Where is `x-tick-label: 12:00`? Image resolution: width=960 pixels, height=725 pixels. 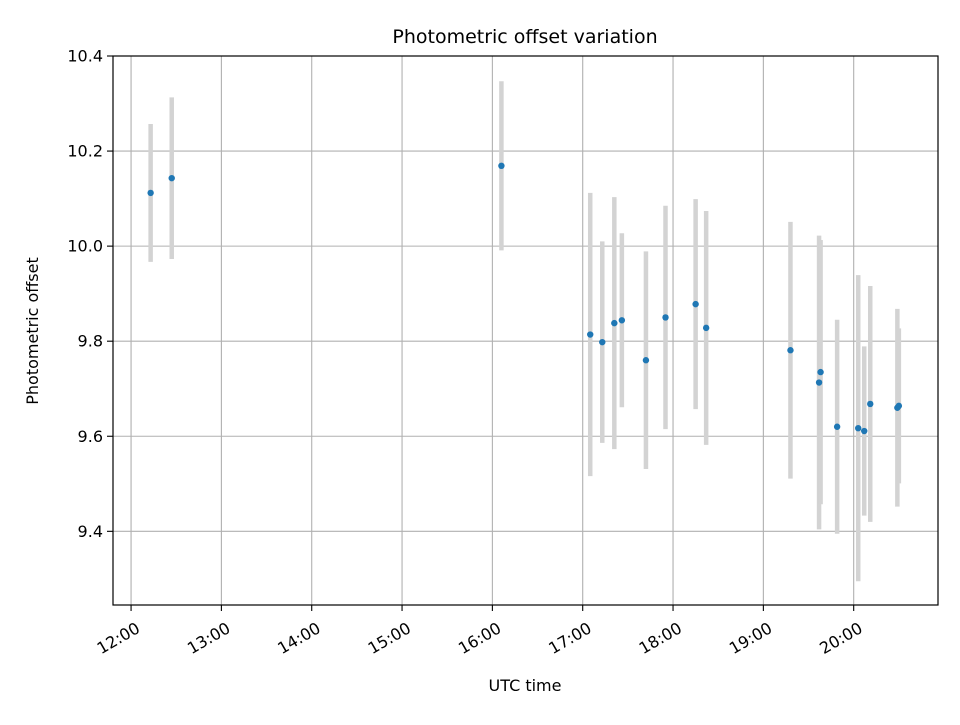 x-tick-label: 12:00 is located at coordinates (118, 638).